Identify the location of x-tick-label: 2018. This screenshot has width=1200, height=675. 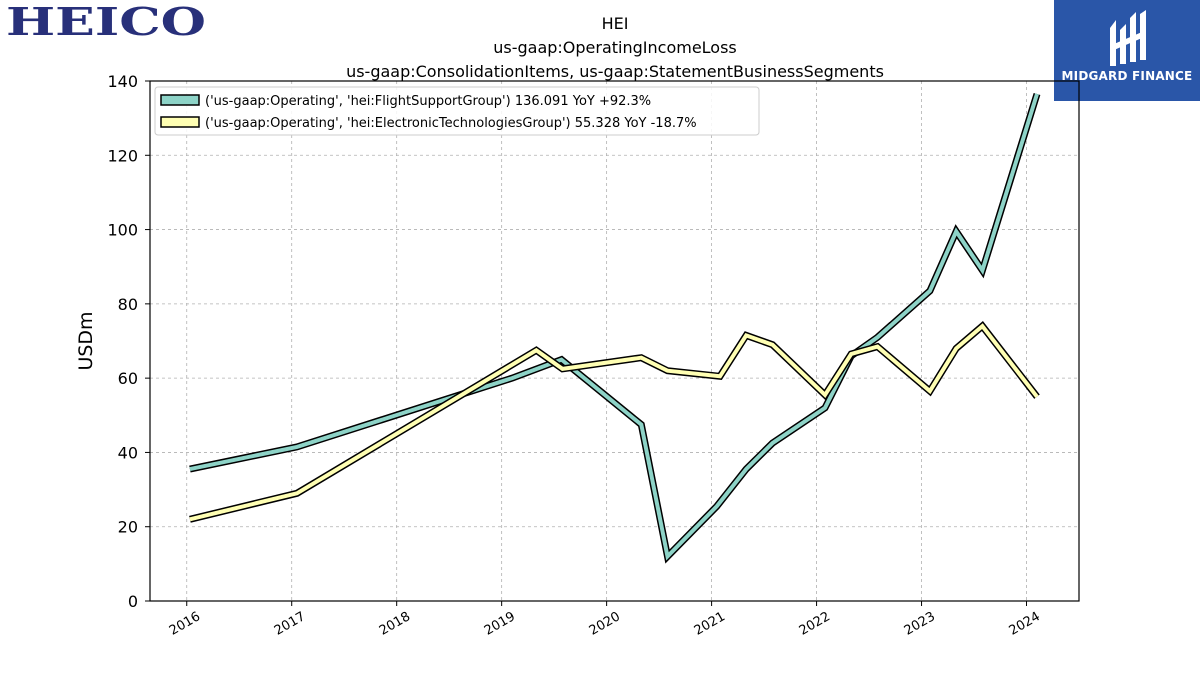
(395, 624).